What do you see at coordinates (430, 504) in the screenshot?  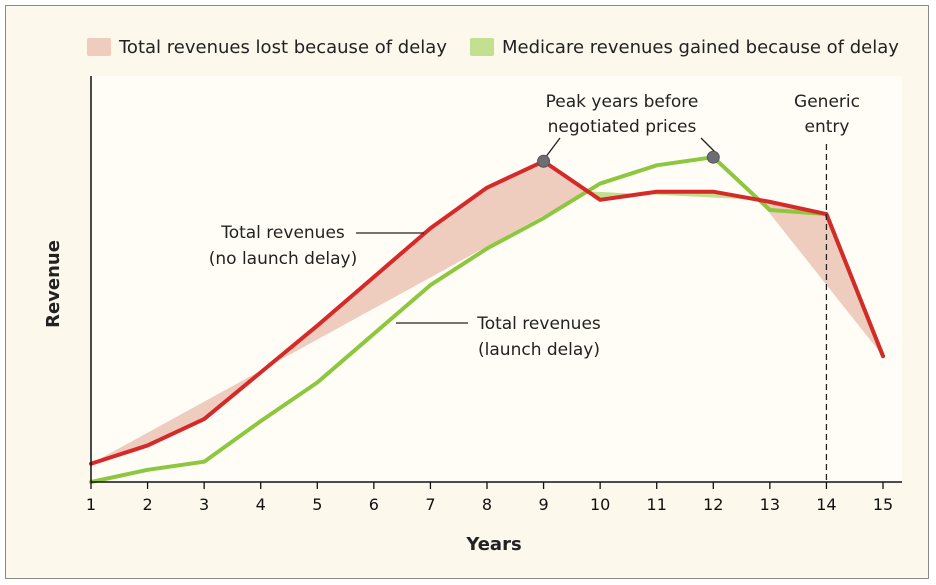 I see `x-tick-label-7: 7` at bounding box center [430, 504].